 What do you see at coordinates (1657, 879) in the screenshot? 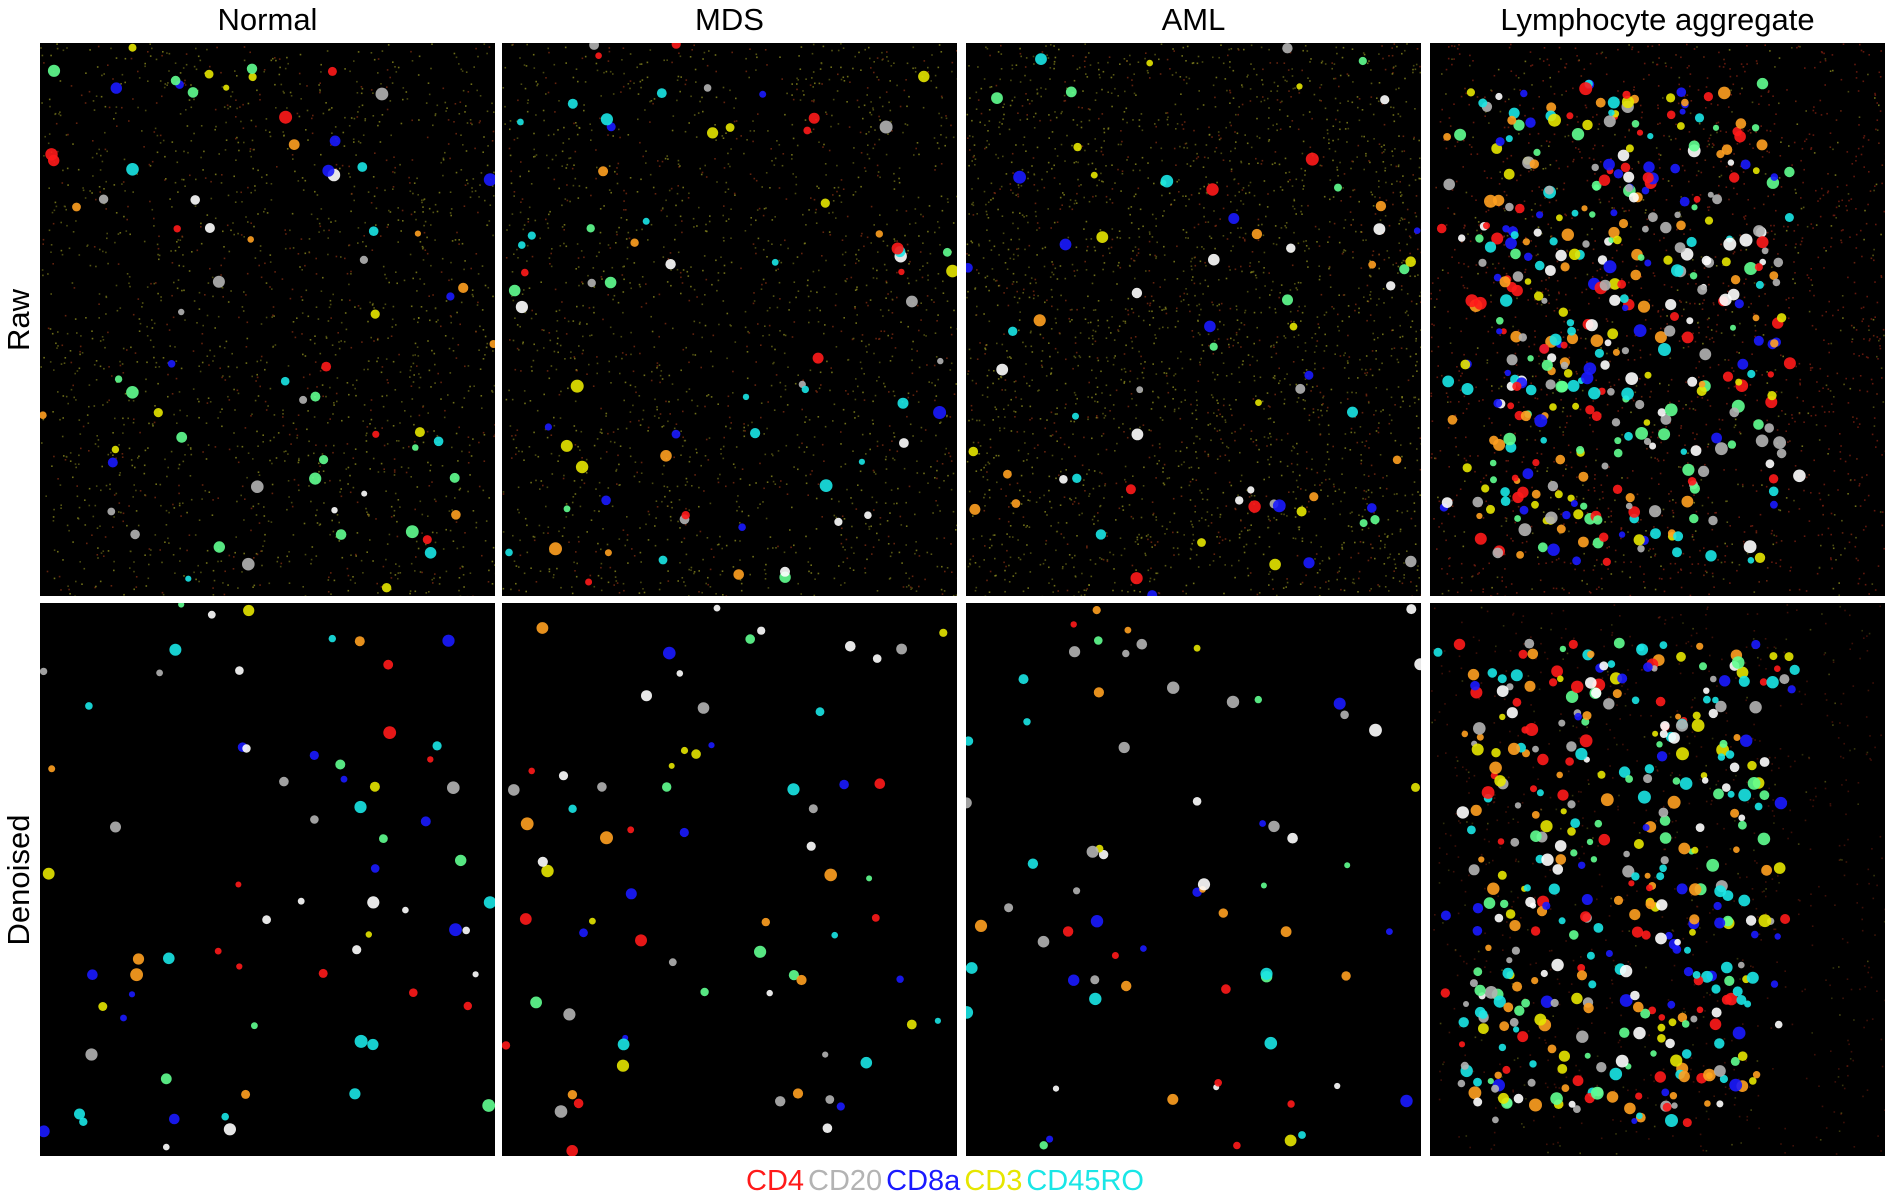
I see `panel-denoised-lymphocyte-aggregate` at bounding box center [1657, 879].